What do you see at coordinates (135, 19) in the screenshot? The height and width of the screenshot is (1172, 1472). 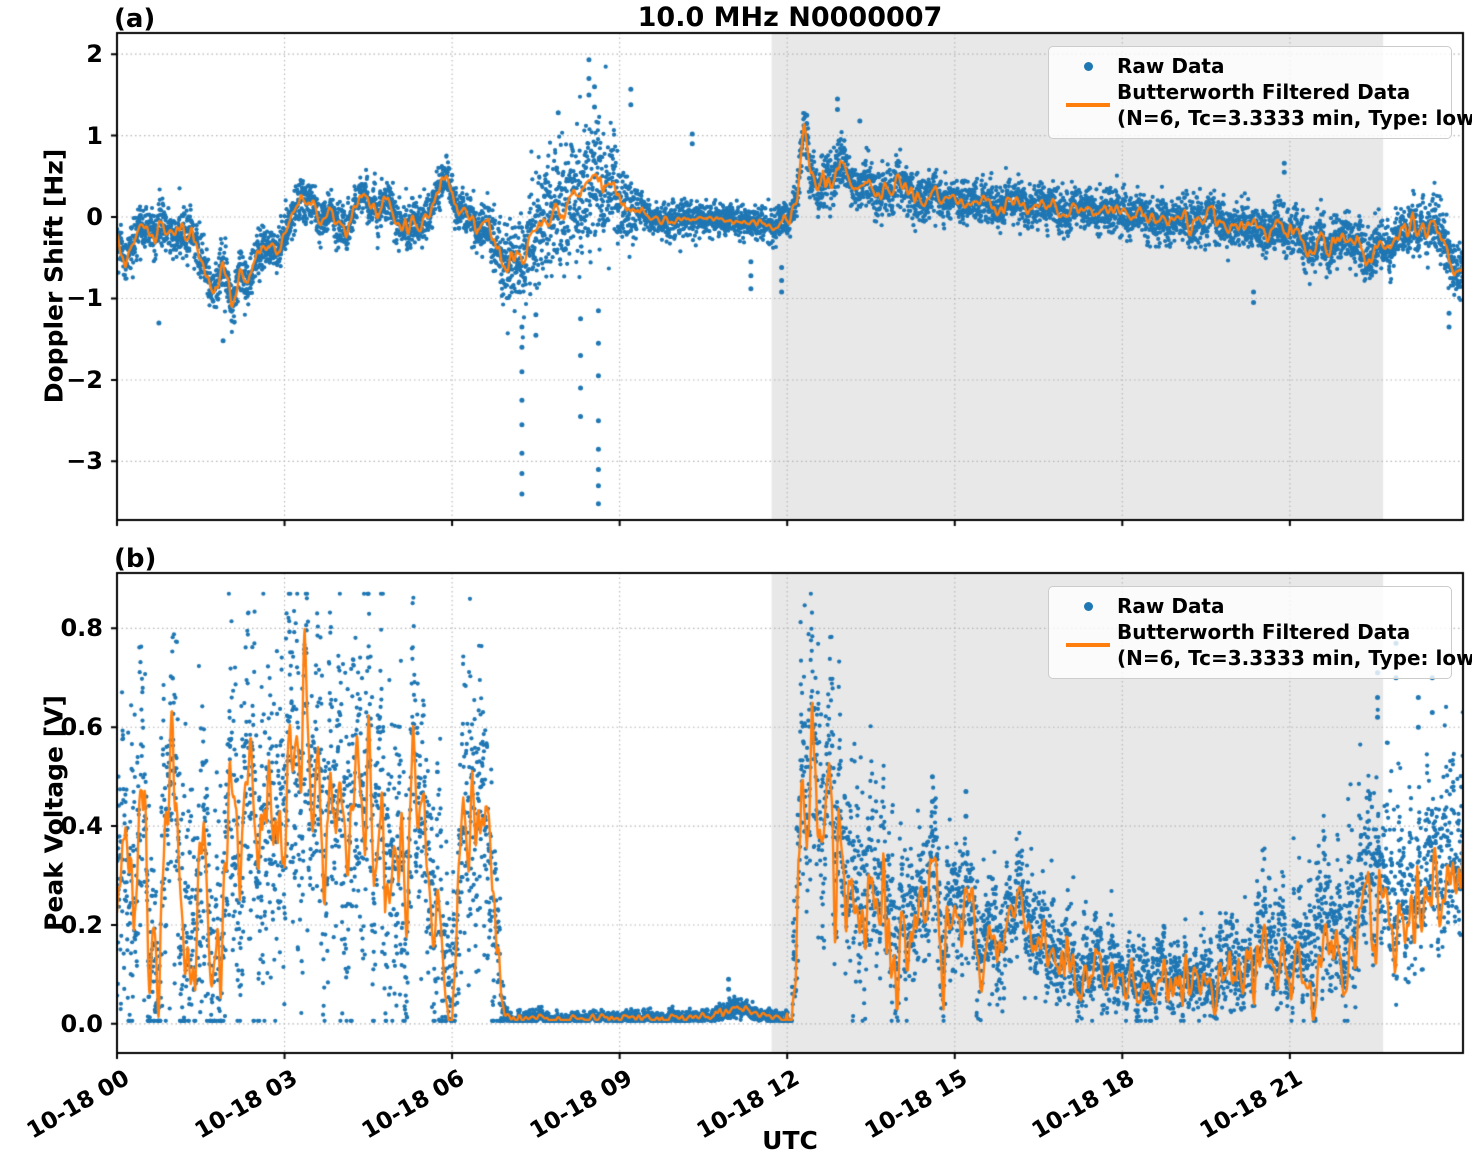 I see `panel-label-a: (a)` at bounding box center [135, 19].